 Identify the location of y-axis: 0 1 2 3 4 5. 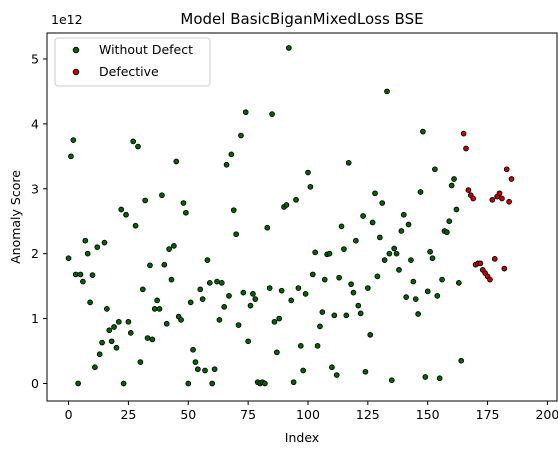
(39, 221).